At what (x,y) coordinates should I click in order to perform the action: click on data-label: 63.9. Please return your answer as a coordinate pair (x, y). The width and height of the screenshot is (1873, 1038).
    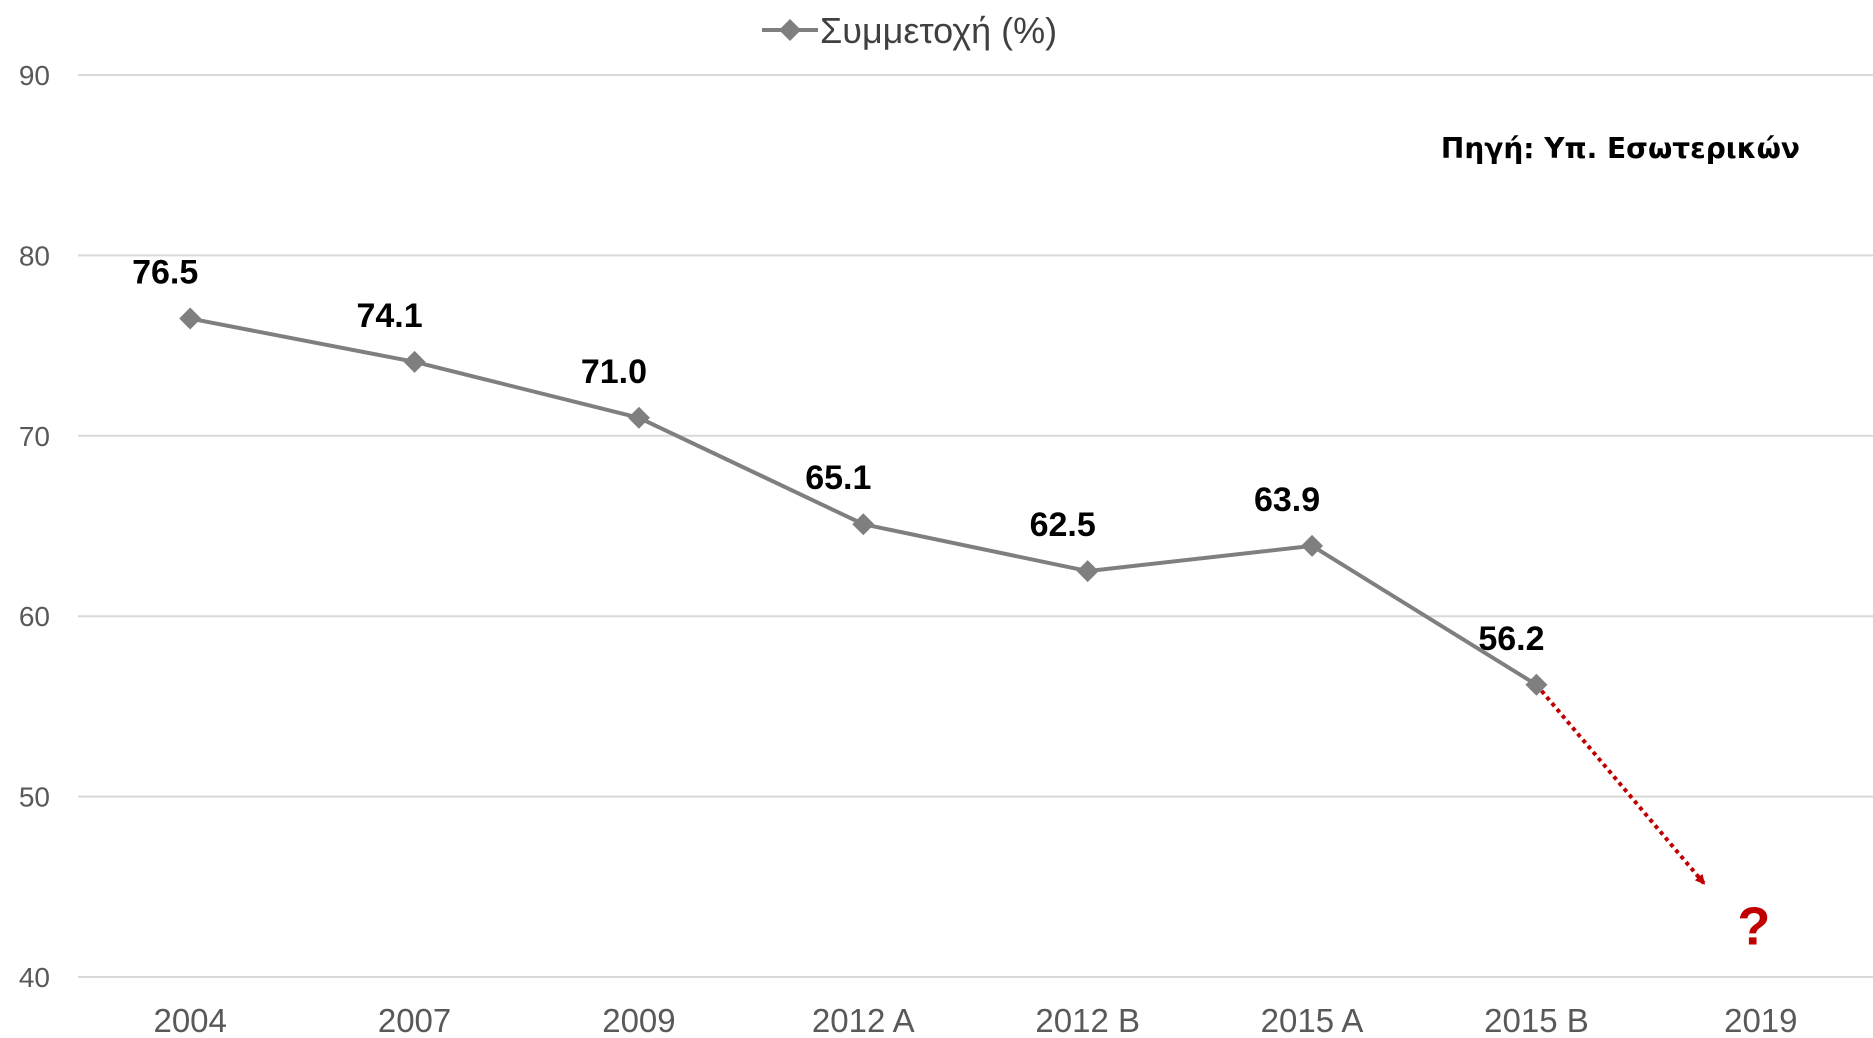
    Looking at the image, I should click on (1287, 500).